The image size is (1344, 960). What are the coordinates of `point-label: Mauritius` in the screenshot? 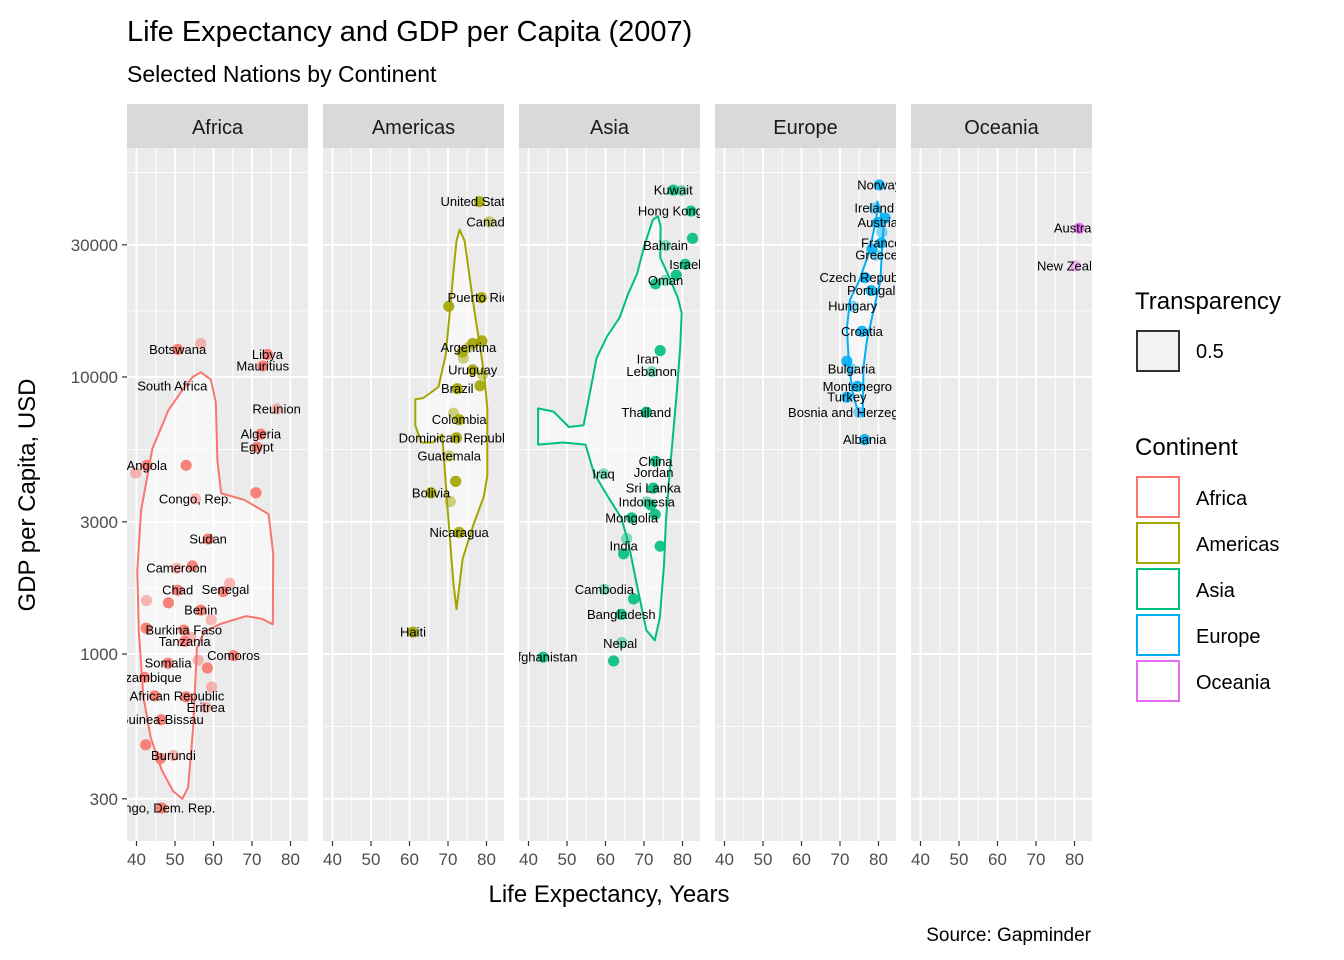 It's located at (262, 365).